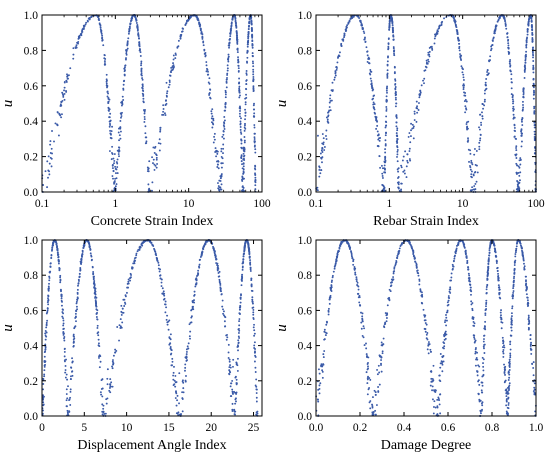 The width and height of the screenshot is (550, 457). What do you see at coordinates (31, 417) in the screenshot?
I see `y-tick-label: 0.0` at bounding box center [31, 417].